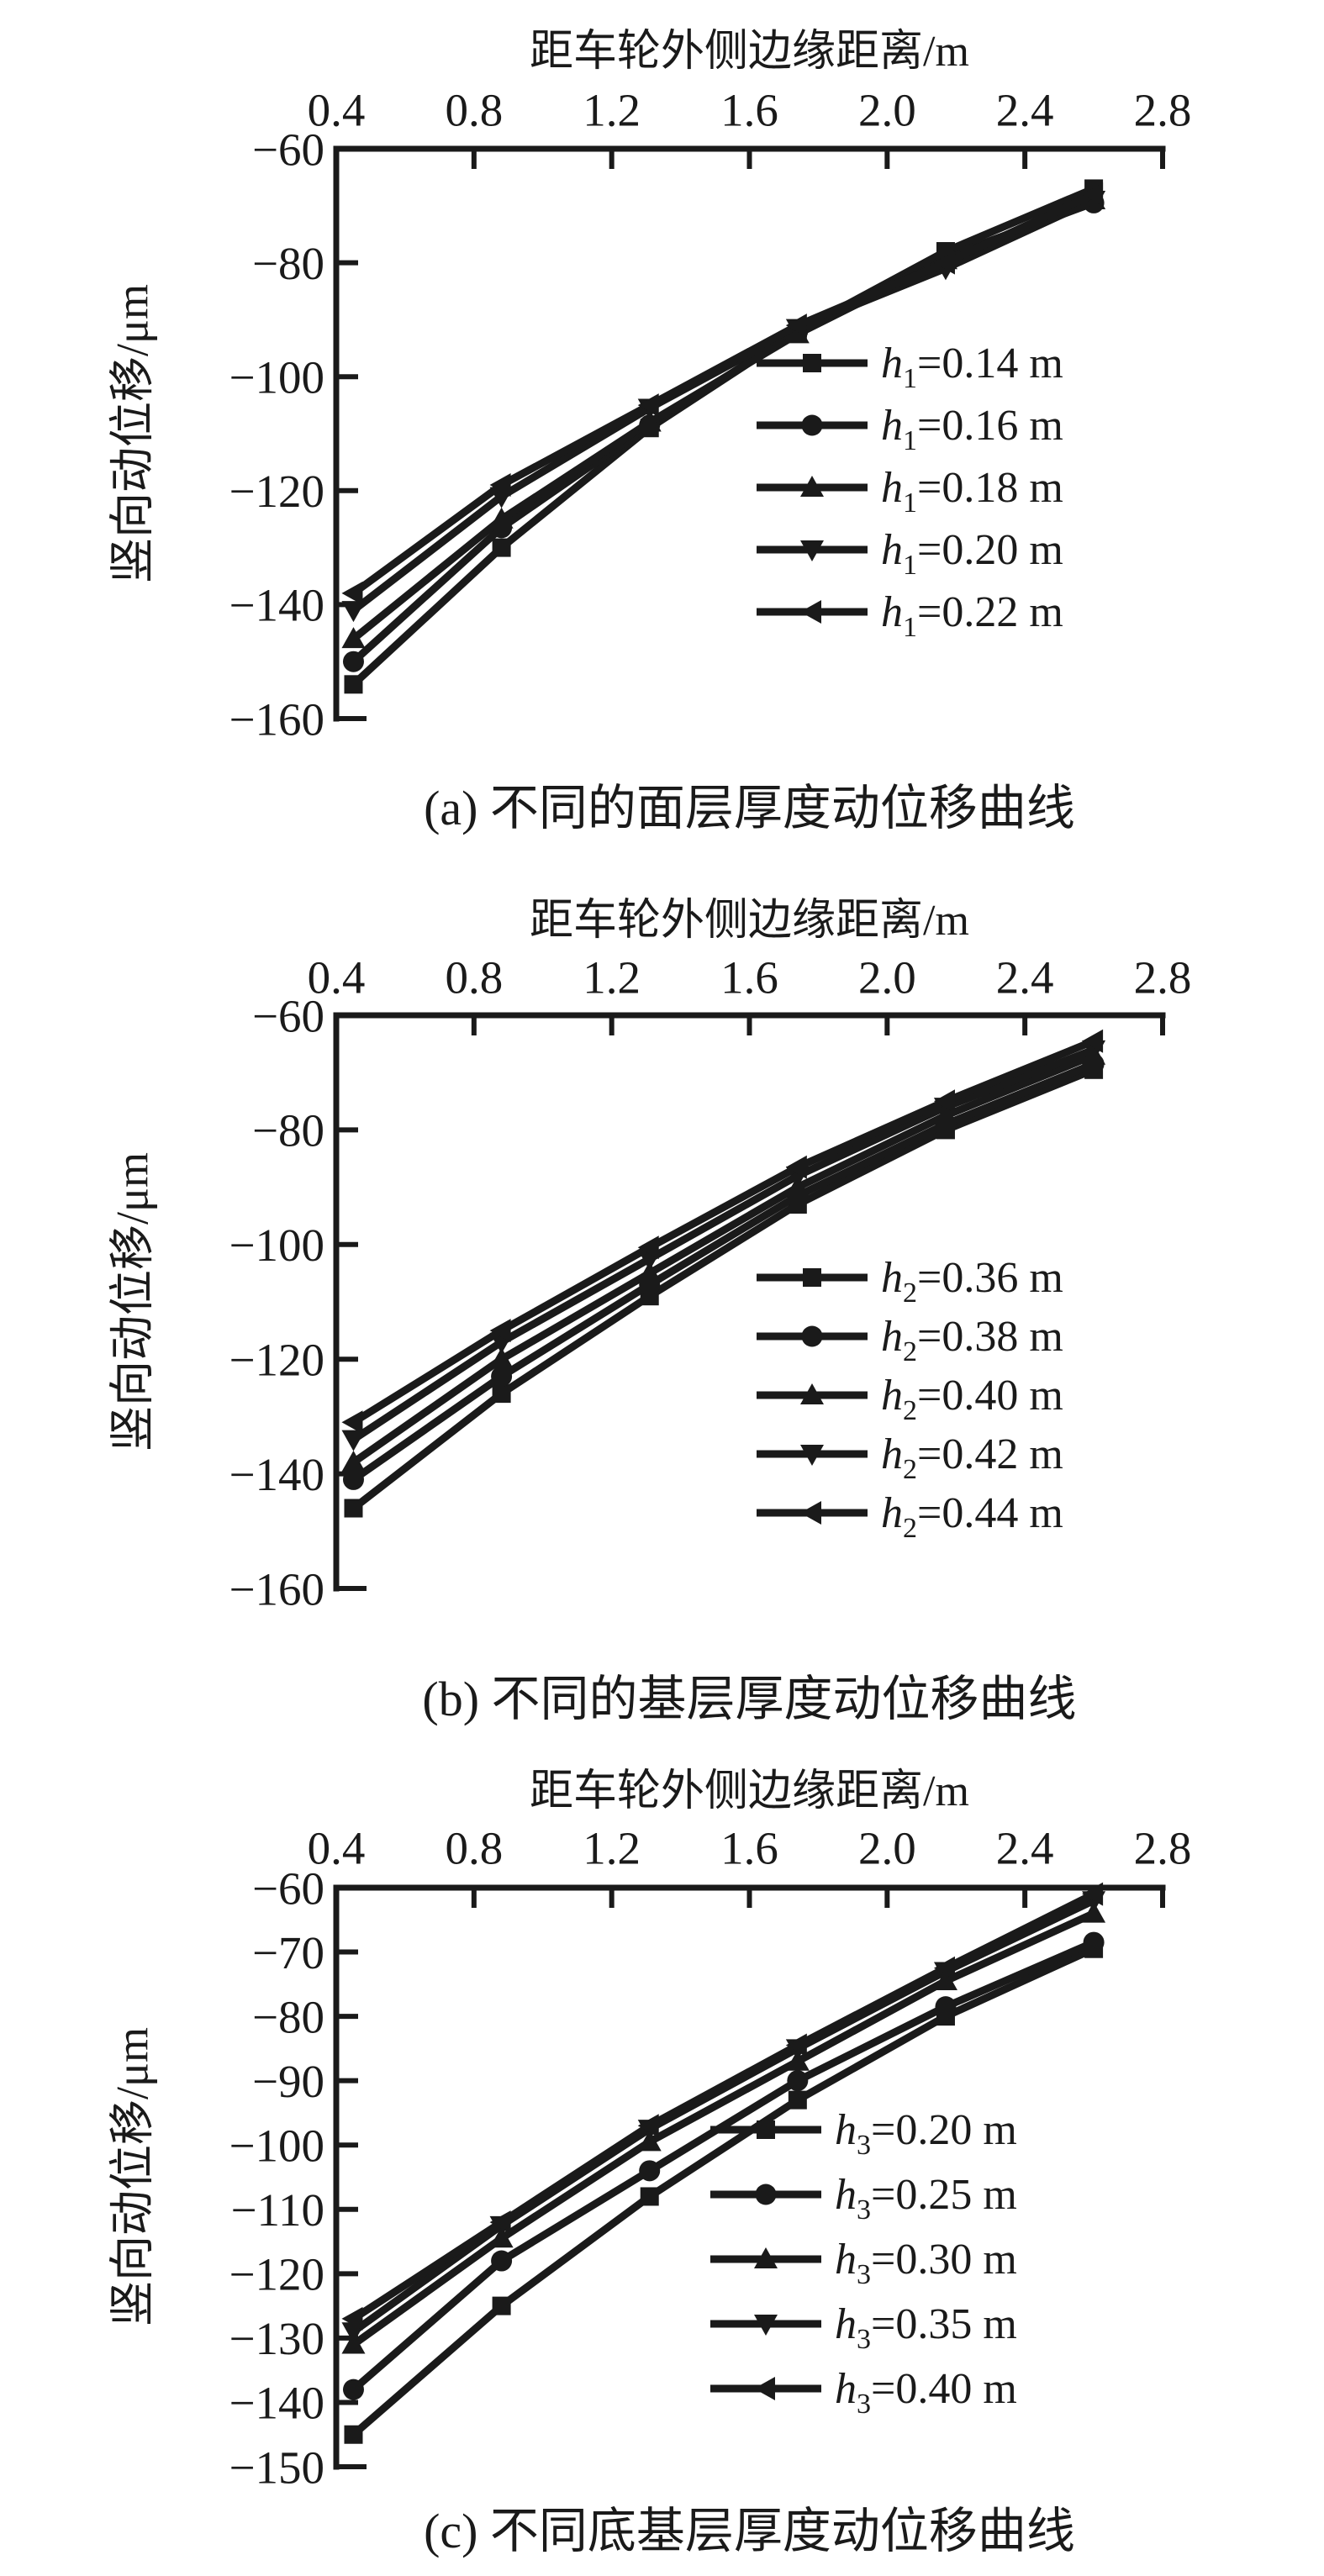 The height and width of the screenshot is (2576, 1324). I want to click on y-tick-label-c: −120, so click(276, 2274).